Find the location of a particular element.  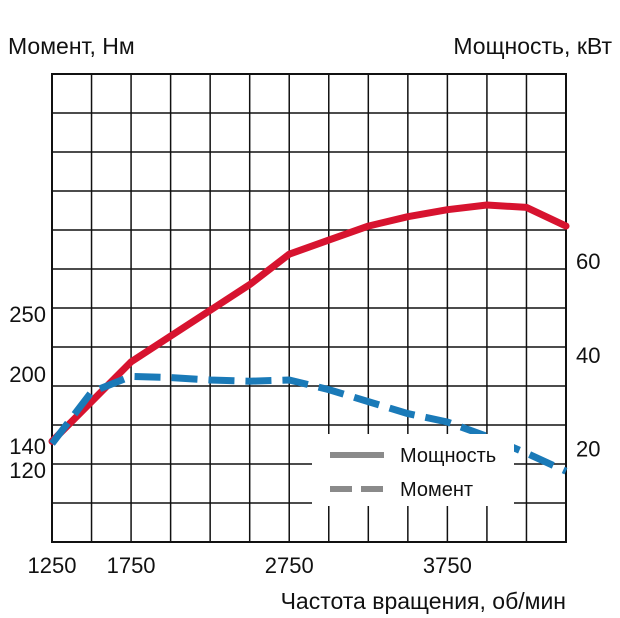

x-tick-label: 1250 is located at coordinates (52, 565).